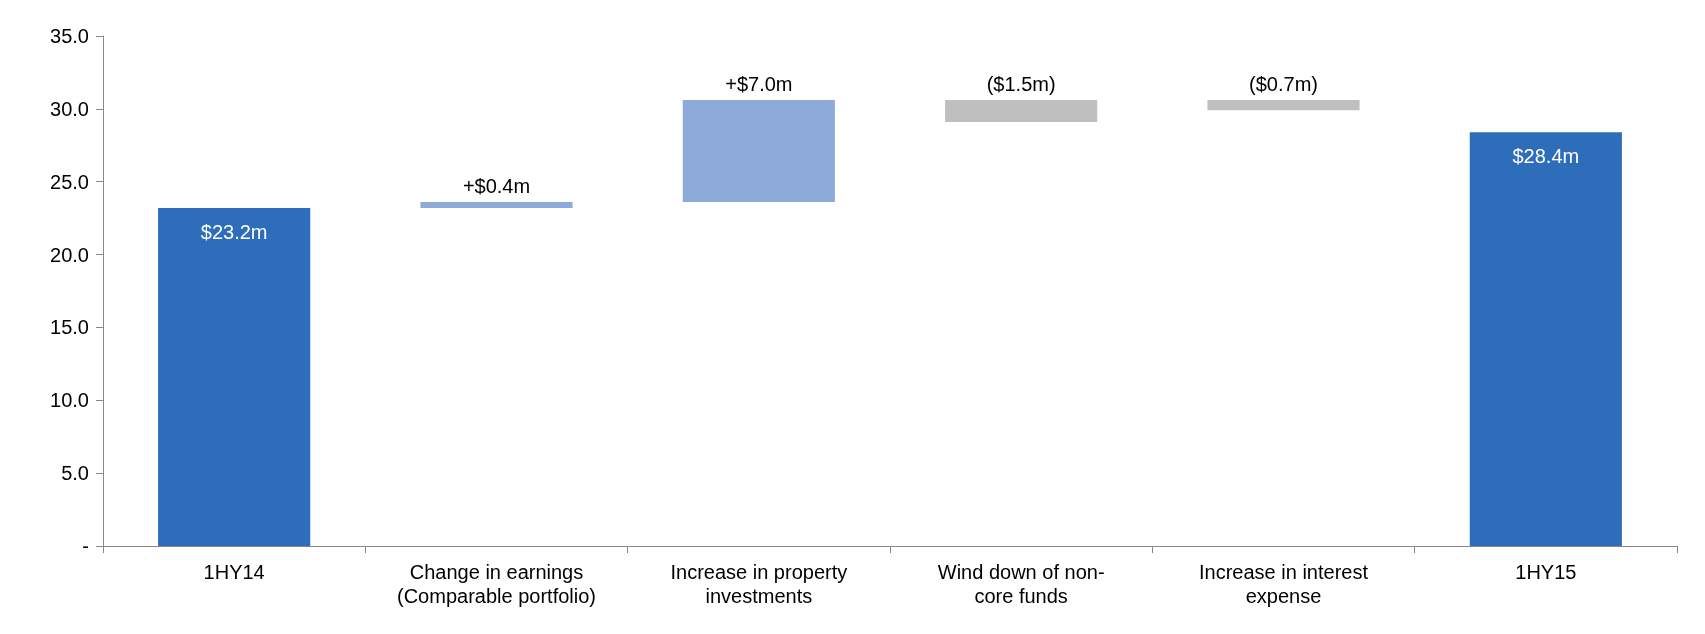 This screenshot has height=634, width=1705. Describe the element at coordinates (496, 584) in the screenshot. I see `x-tick-label: Change in earnings (Comparable portfolio)` at that location.